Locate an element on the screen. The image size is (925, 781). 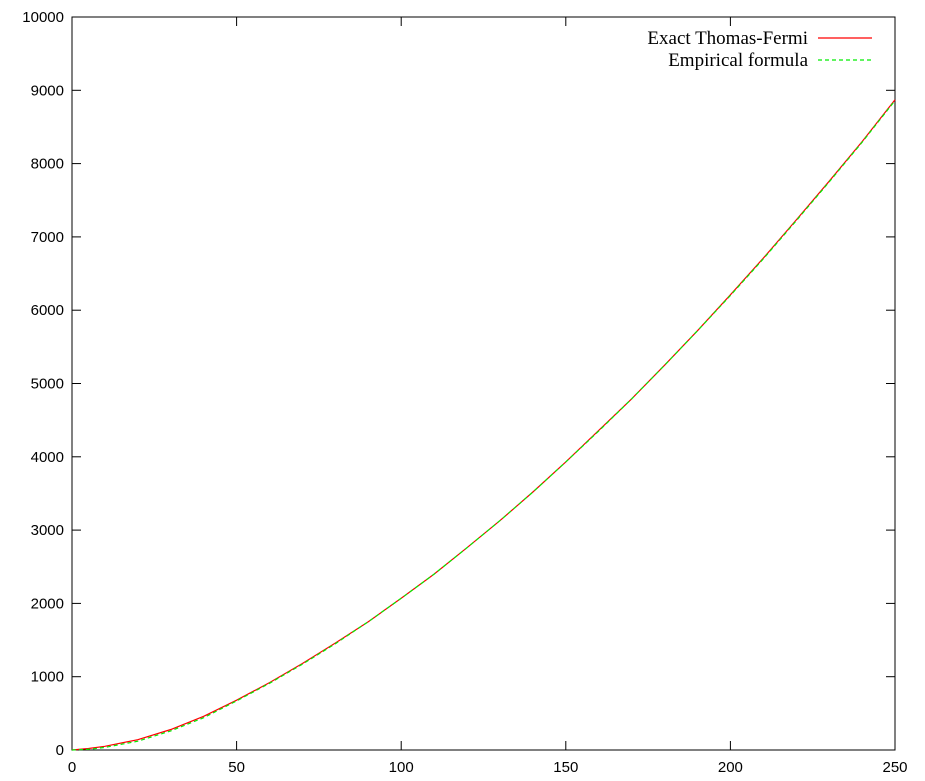
x-tick-label: 0 is located at coordinates (72, 767).